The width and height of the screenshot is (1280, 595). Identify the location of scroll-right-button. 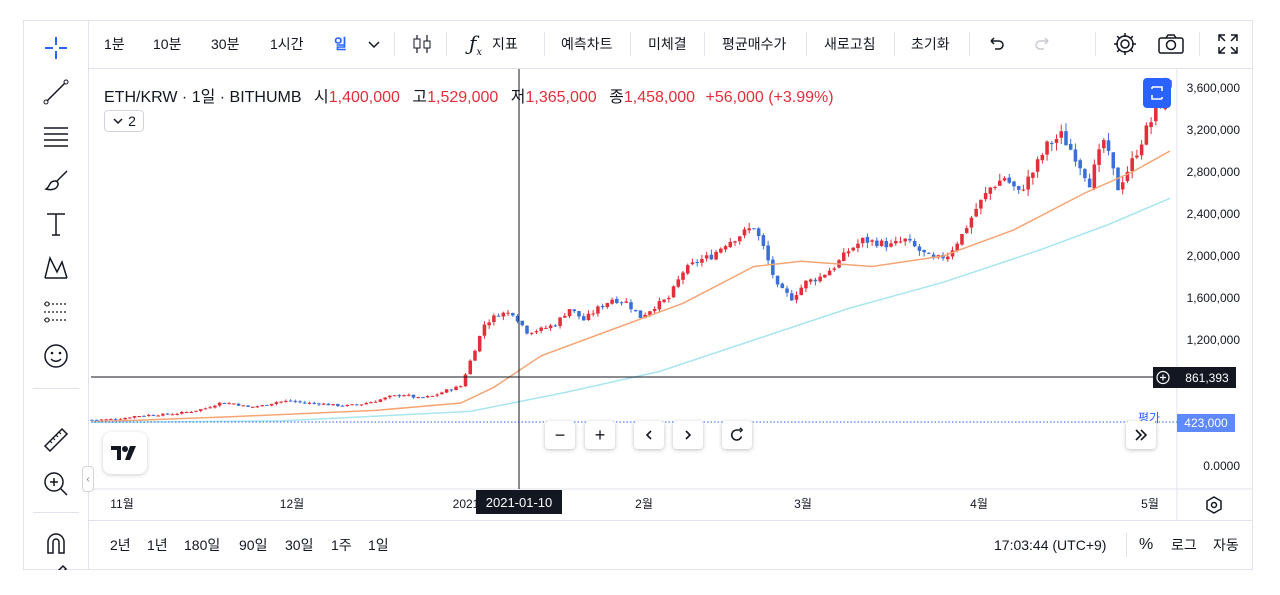
(688, 435).